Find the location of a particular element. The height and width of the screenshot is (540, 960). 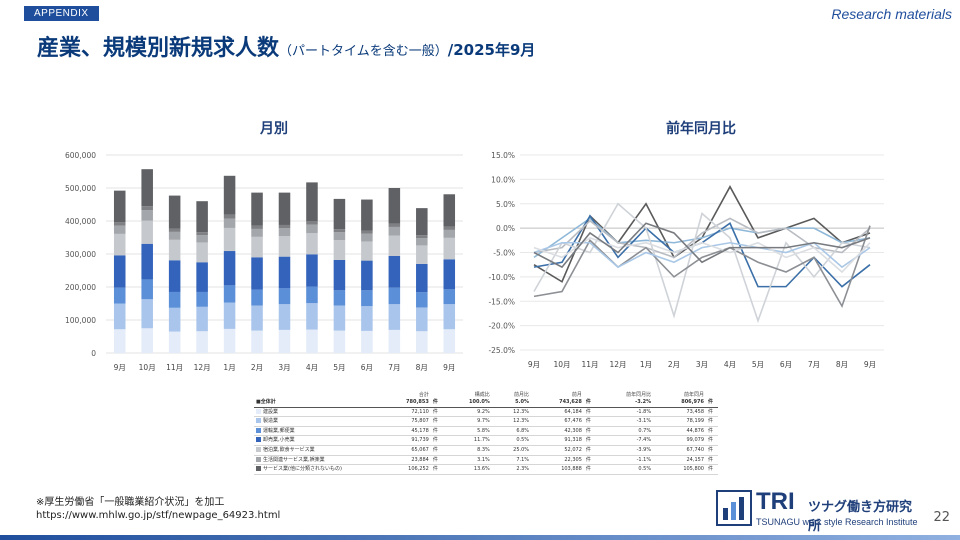

th-total: 合計 is located at coordinates (423, 394).